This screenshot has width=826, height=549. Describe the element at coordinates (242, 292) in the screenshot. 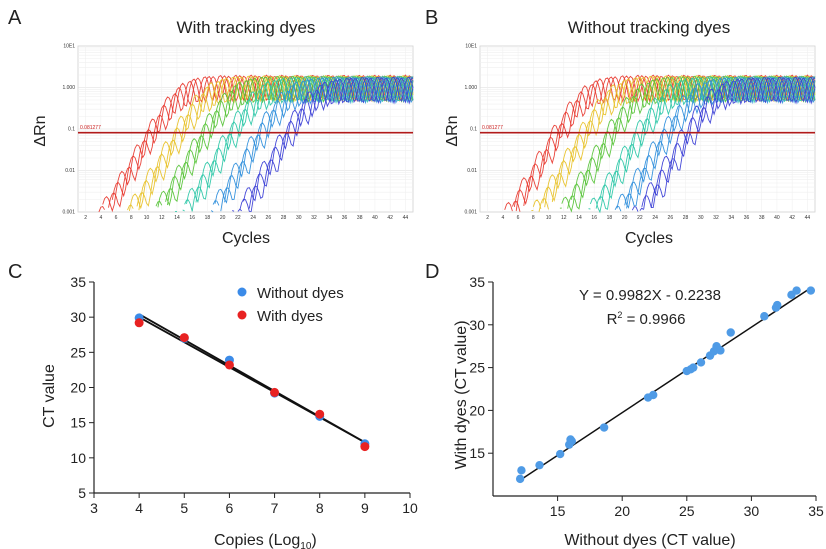

I see `legend-marker-without-dyes` at that location.